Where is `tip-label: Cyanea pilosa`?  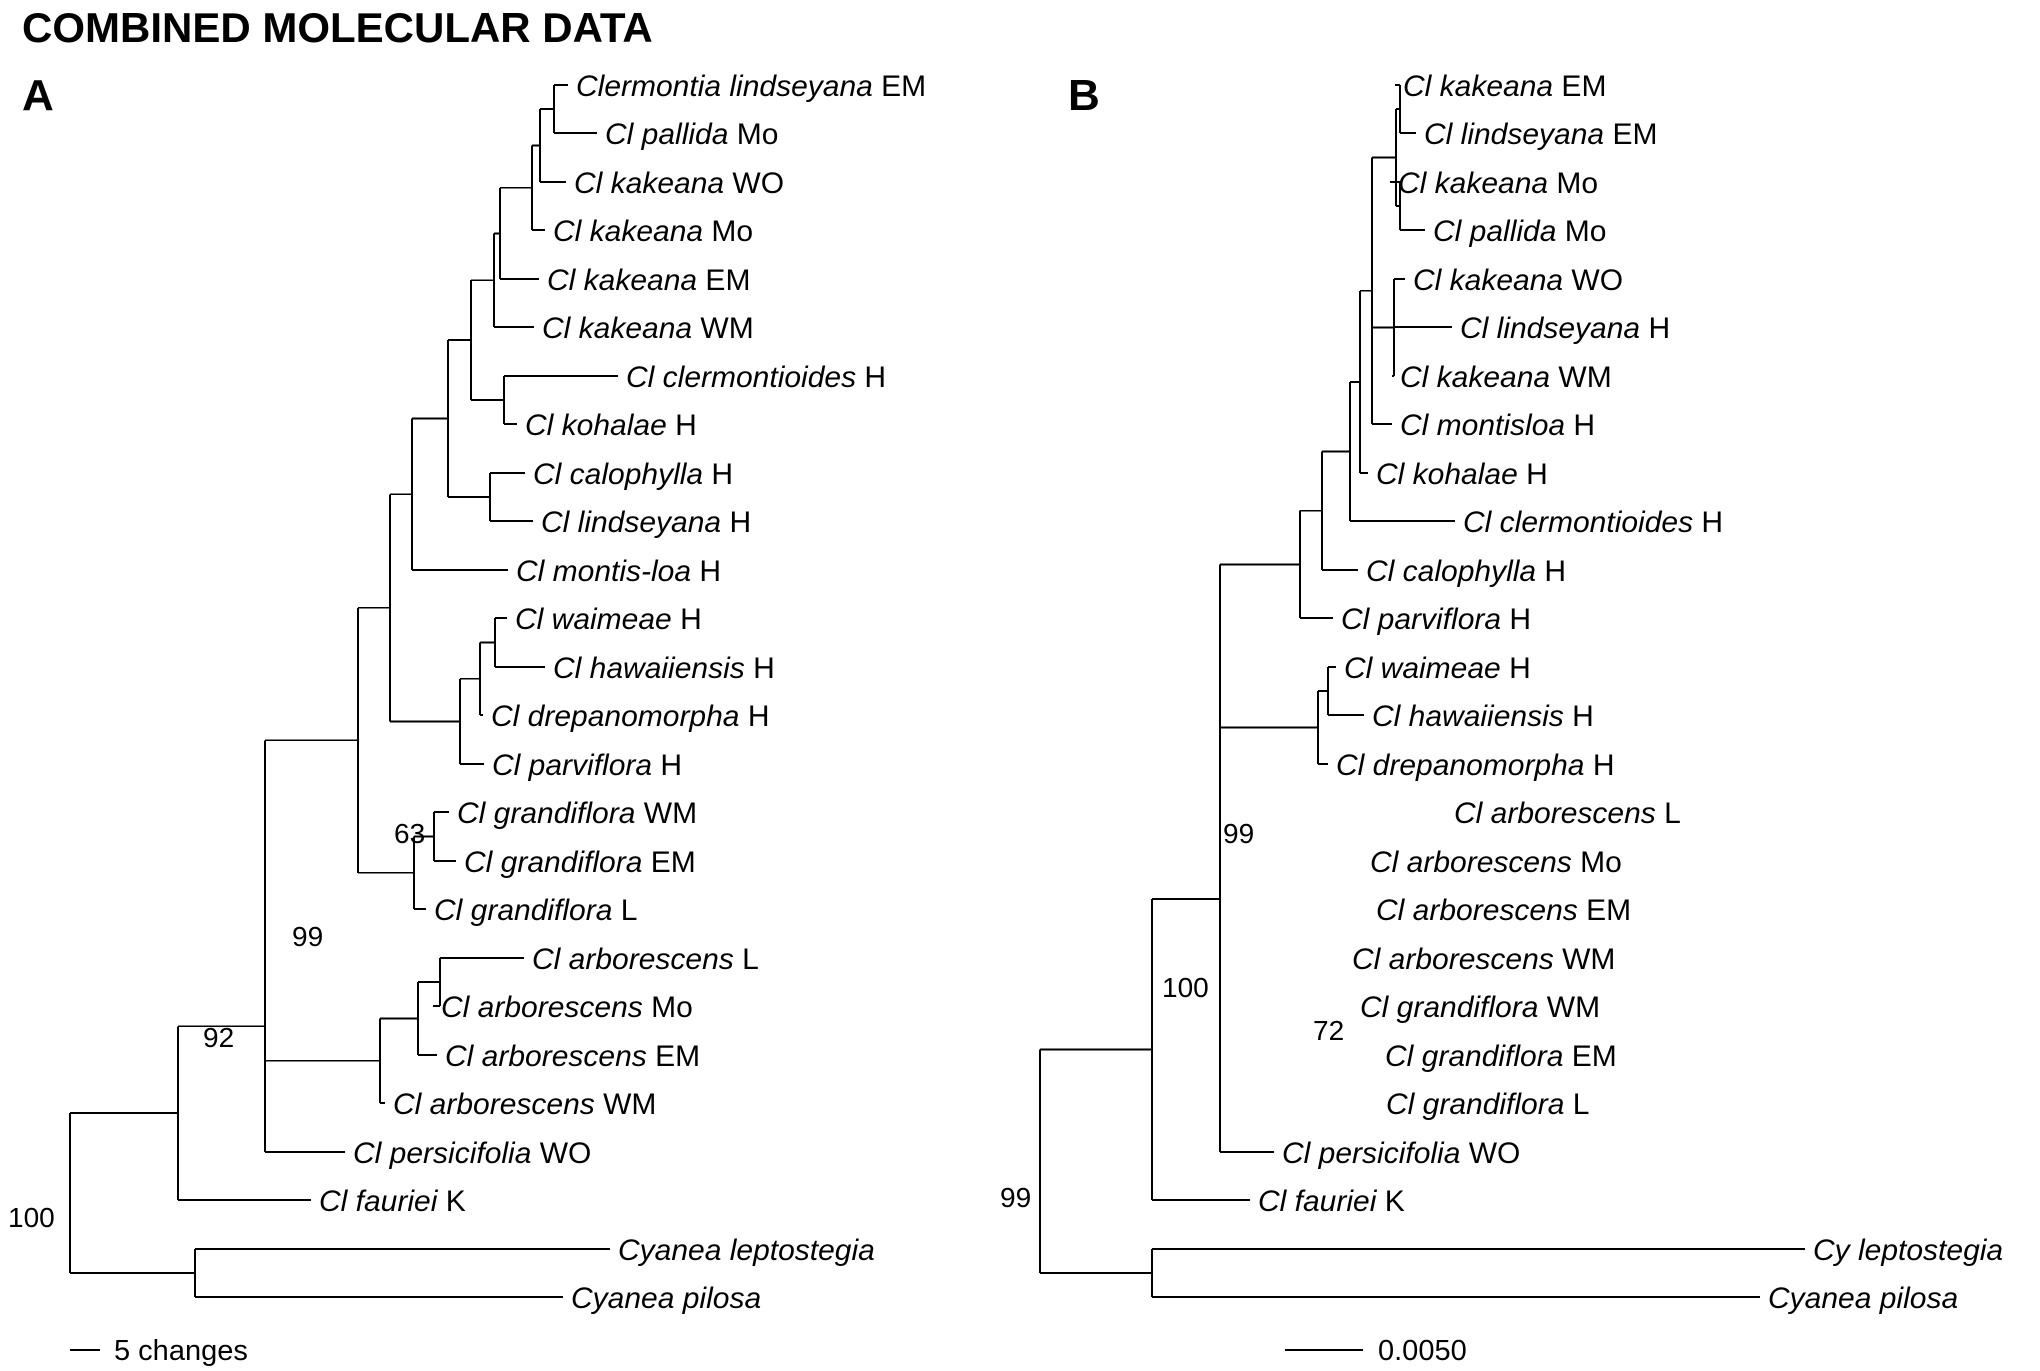
tip-label: Cyanea pilosa is located at coordinates (1863, 1298).